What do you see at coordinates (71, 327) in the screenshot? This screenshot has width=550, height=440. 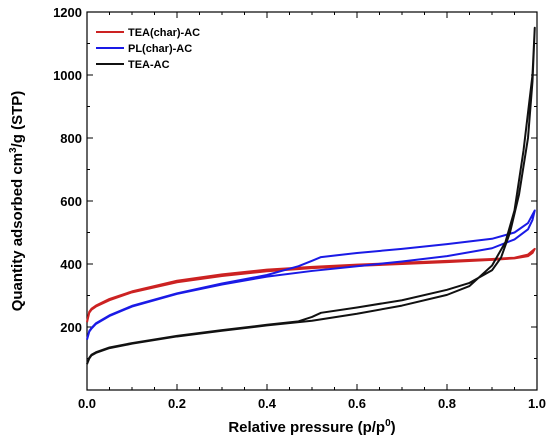 I see `y-tick-label: 200` at bounding box center [71, 327].